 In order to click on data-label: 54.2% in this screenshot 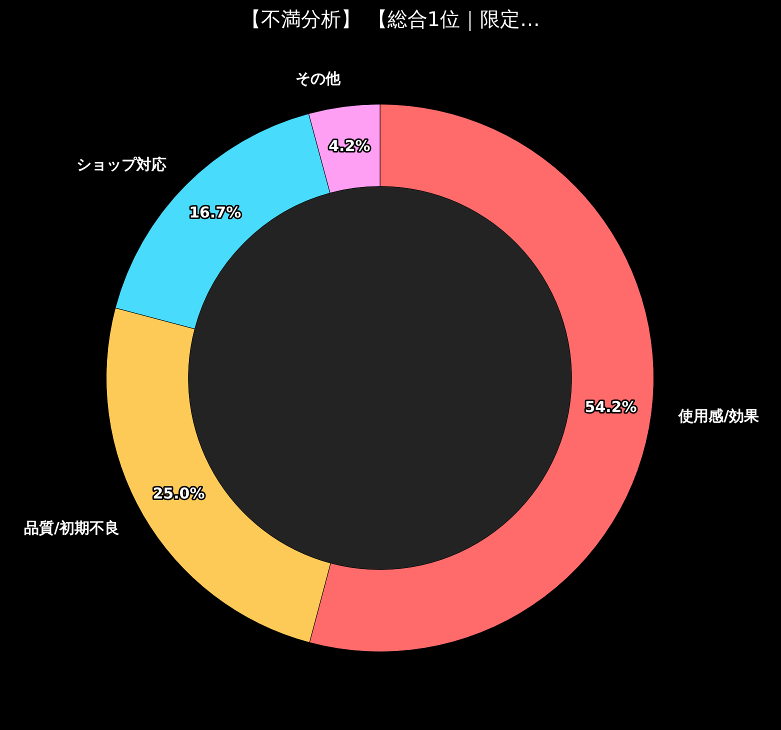, I will do `click(610, 407)`.